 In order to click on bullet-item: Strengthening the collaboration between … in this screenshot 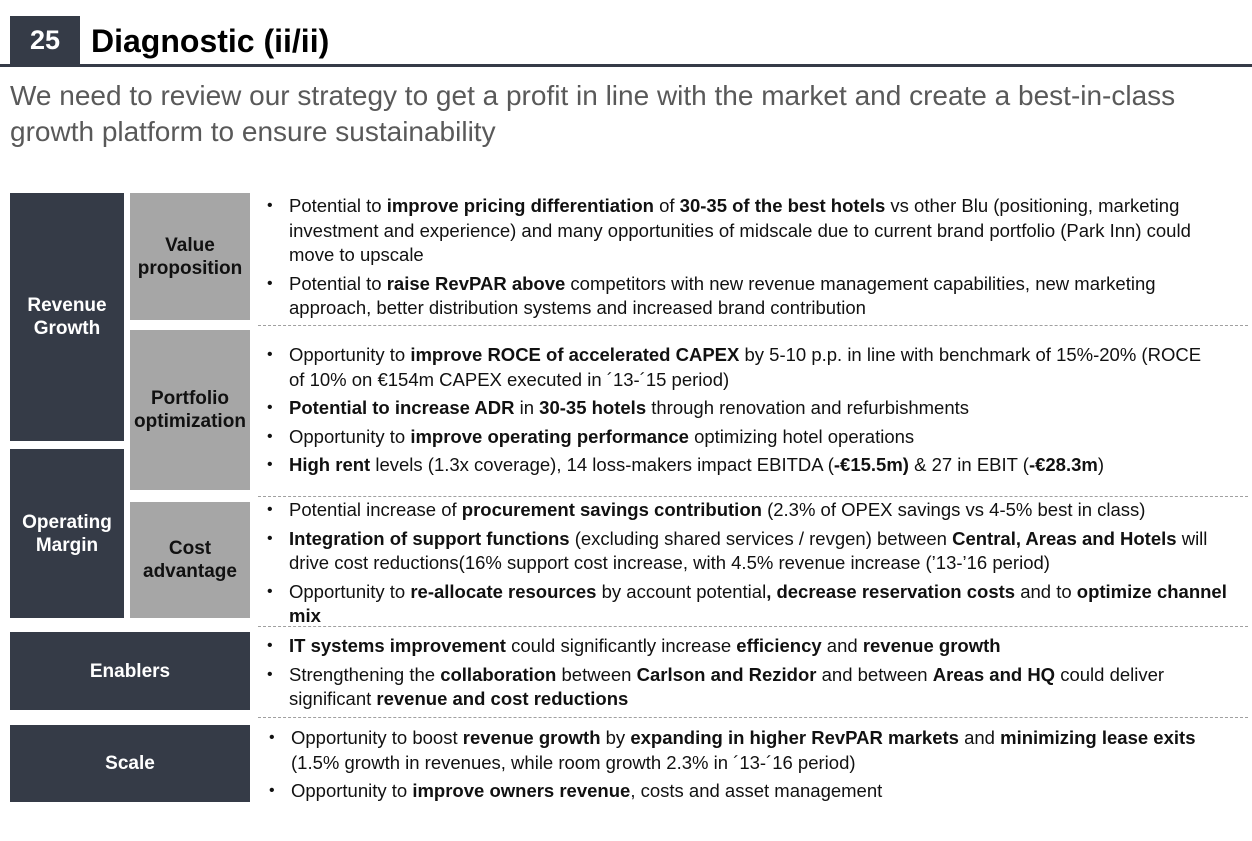, I will do `click(741, 687)`.